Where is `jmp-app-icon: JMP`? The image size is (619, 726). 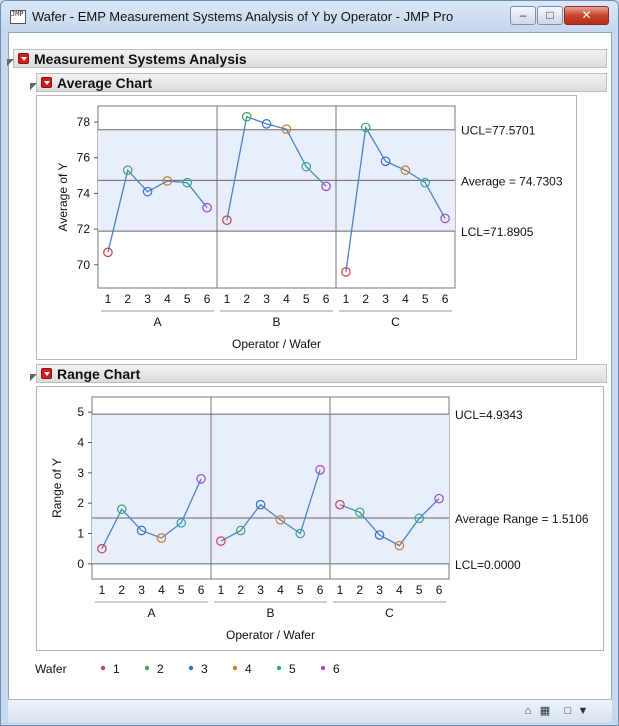 jmp-app-icon: JMP is located at coordinates (18, 17).